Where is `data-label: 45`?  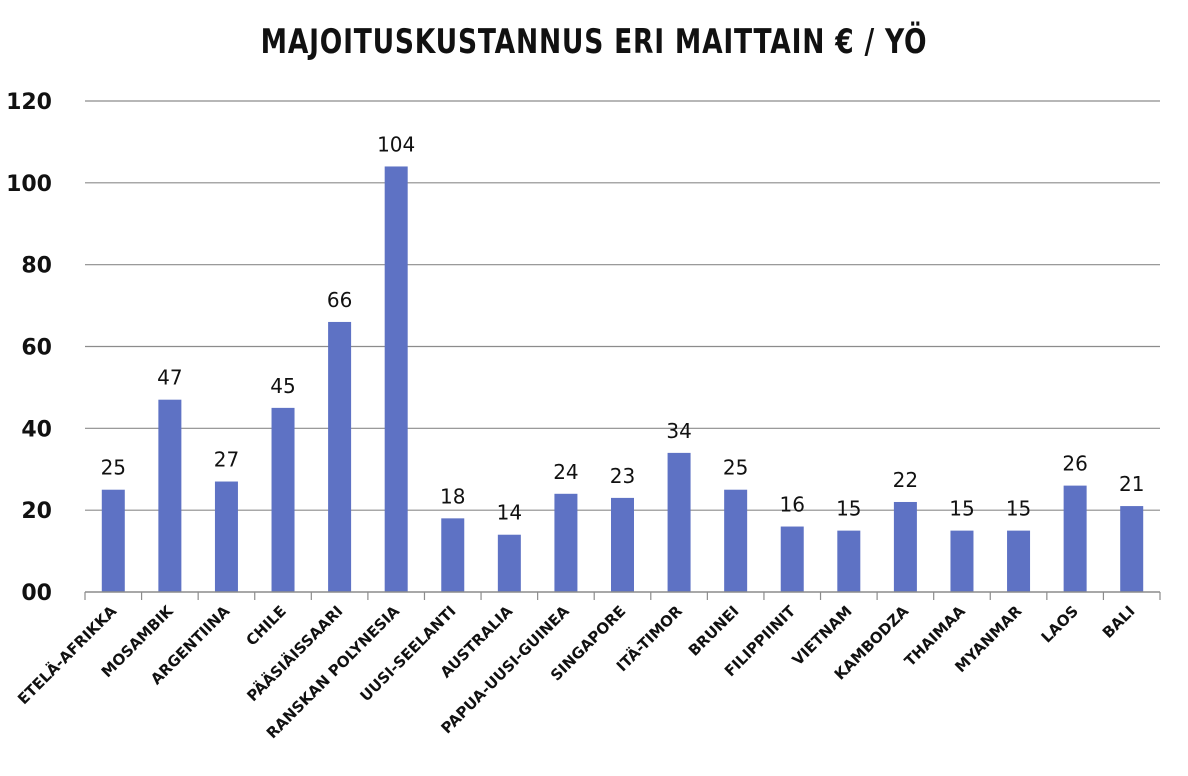
data-label: 45 is located at coordinates (282, 386).